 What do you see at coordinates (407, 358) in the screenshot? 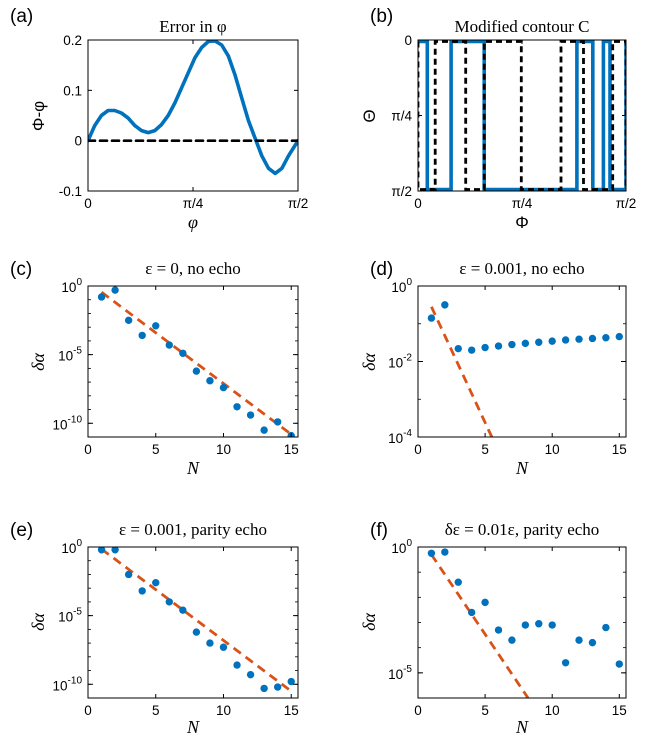
I see `y-tick-exponent: -2` at bounding box center [407, 358].